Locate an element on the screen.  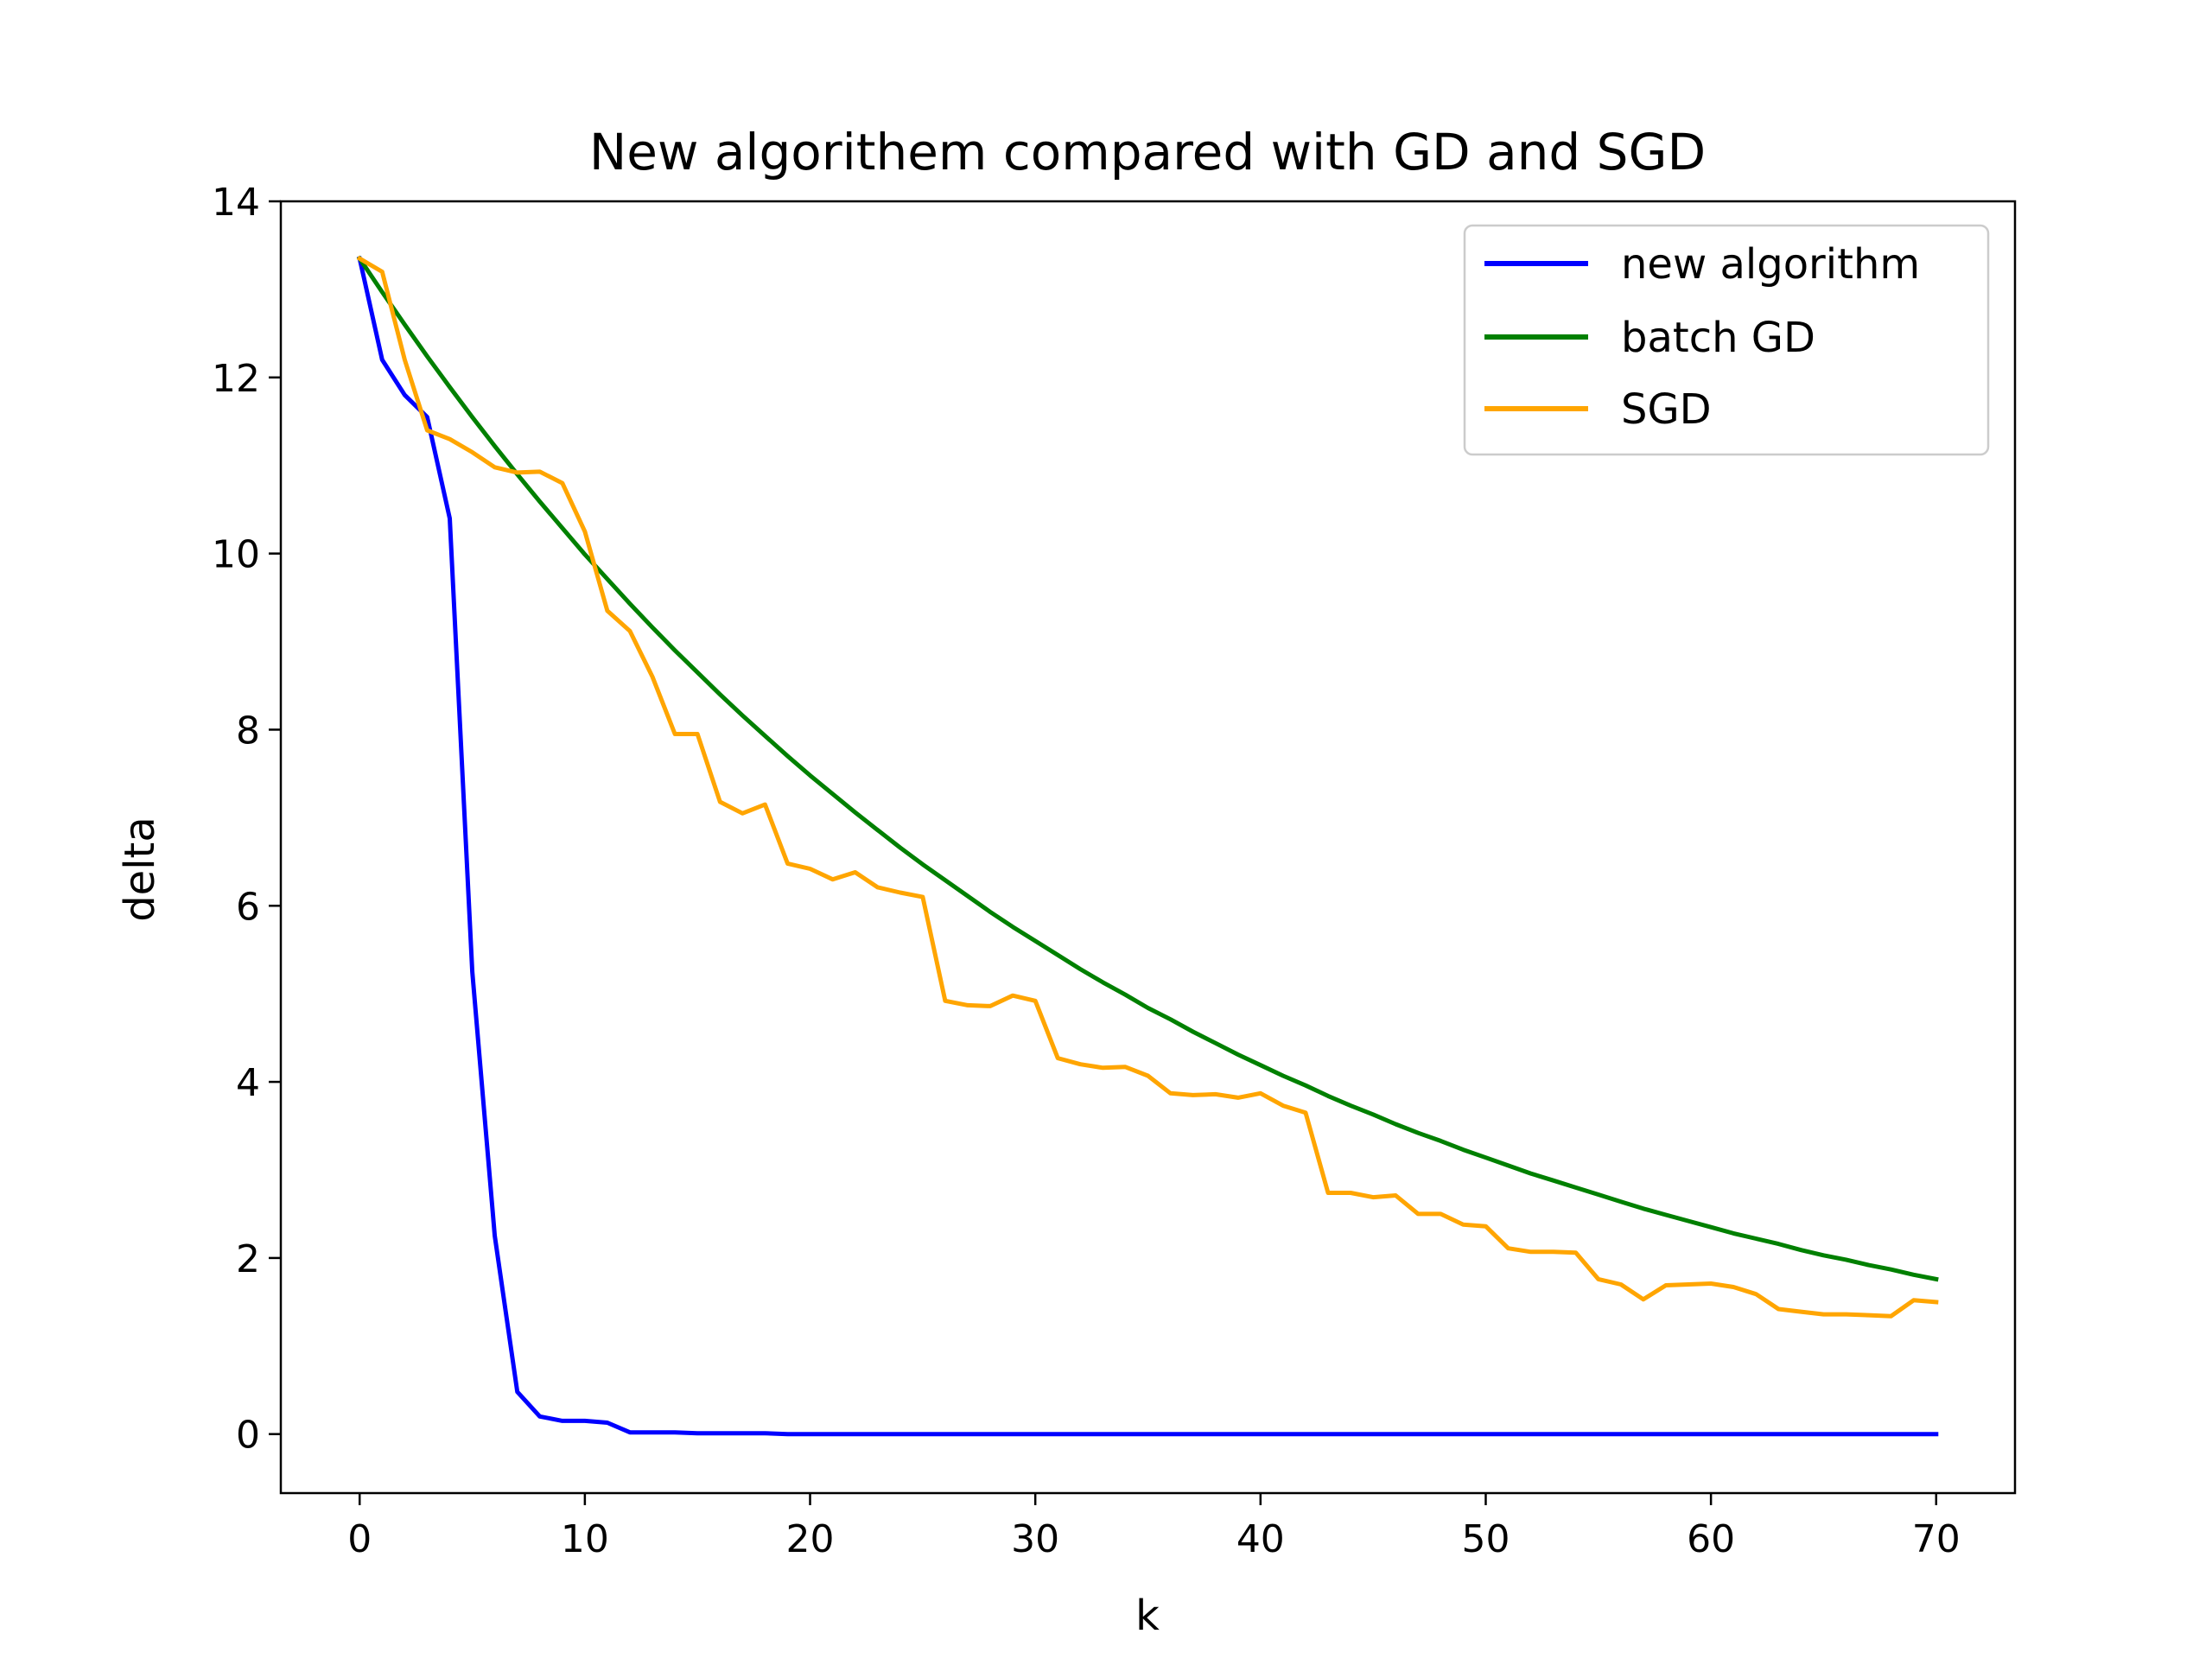
y-tick-label: 4 is located at coordinates (248, 1083).